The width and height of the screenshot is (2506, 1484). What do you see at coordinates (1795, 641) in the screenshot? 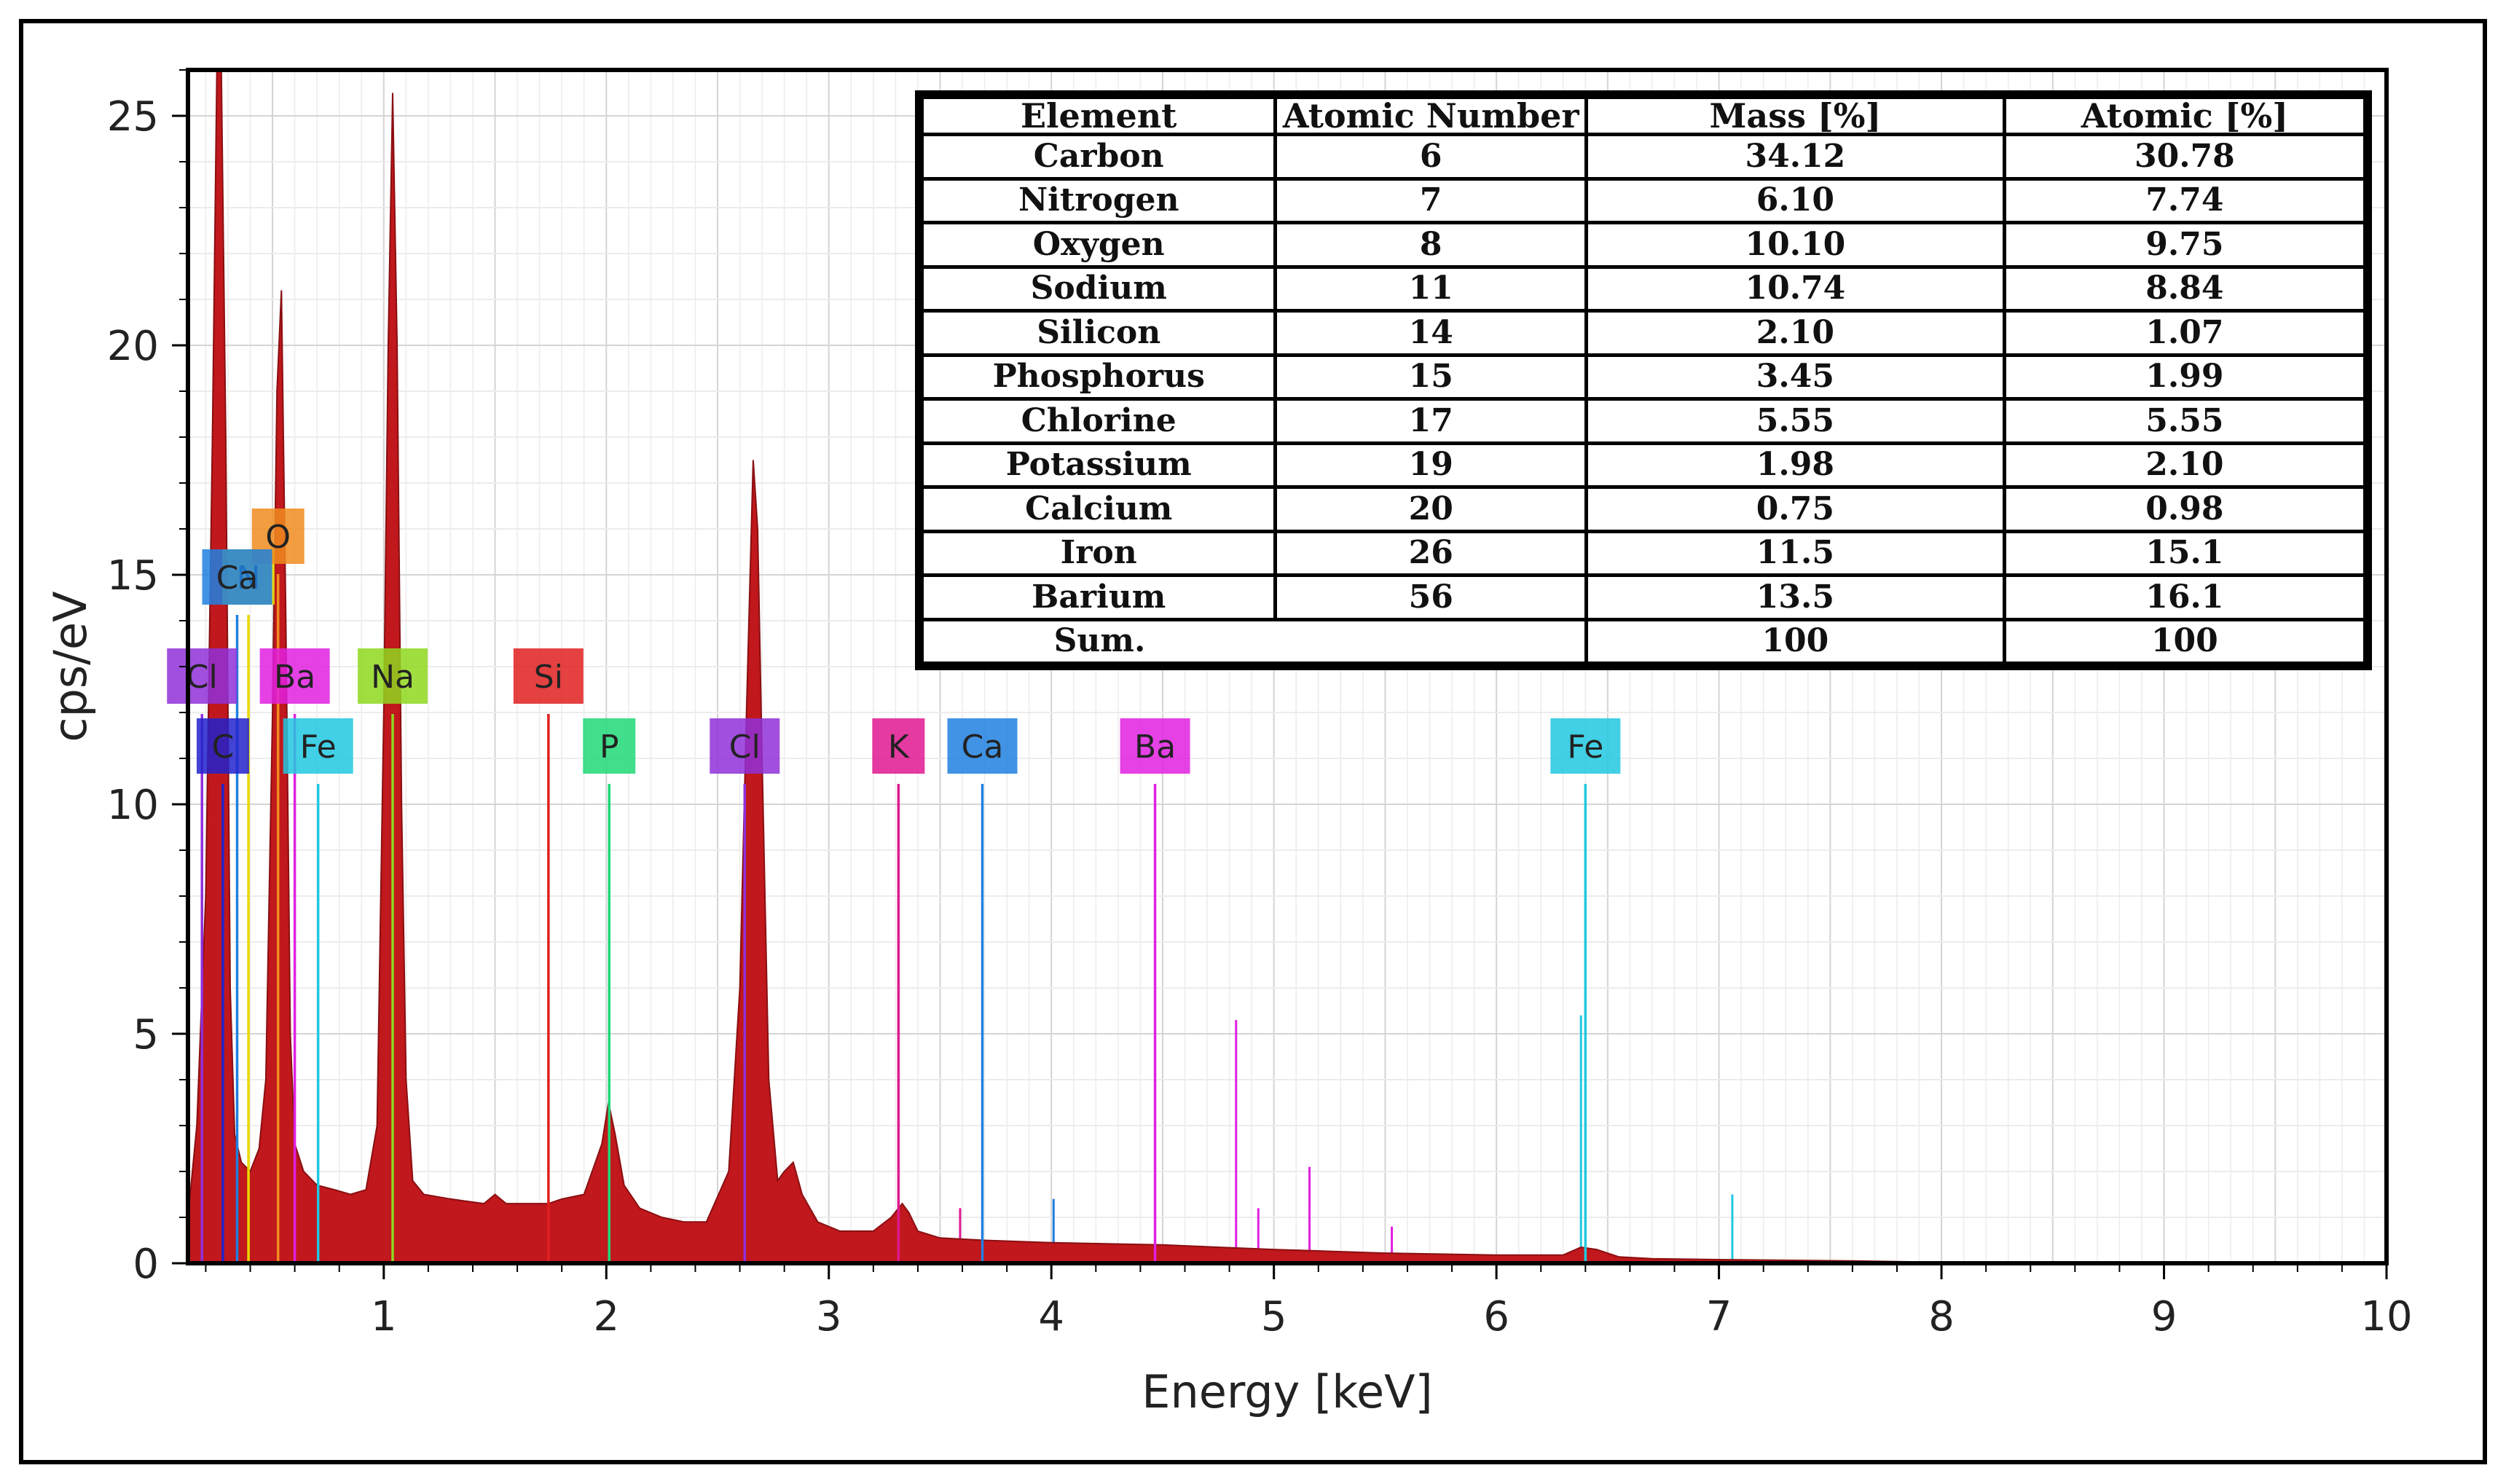
I see `cell-mass: 100` at bounding box center [1795, 641].